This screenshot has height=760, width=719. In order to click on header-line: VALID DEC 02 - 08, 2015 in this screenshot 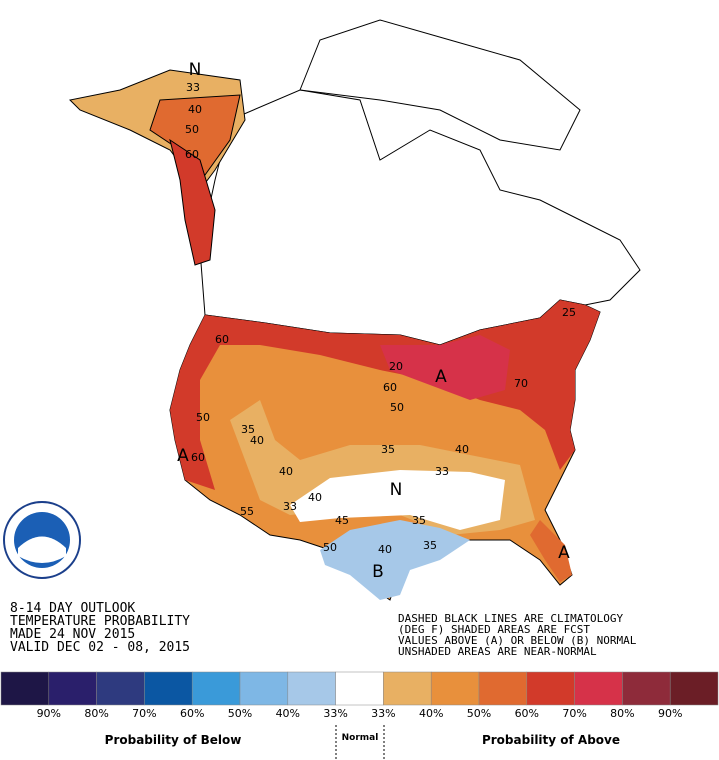, I will do `click(100, 647)`.